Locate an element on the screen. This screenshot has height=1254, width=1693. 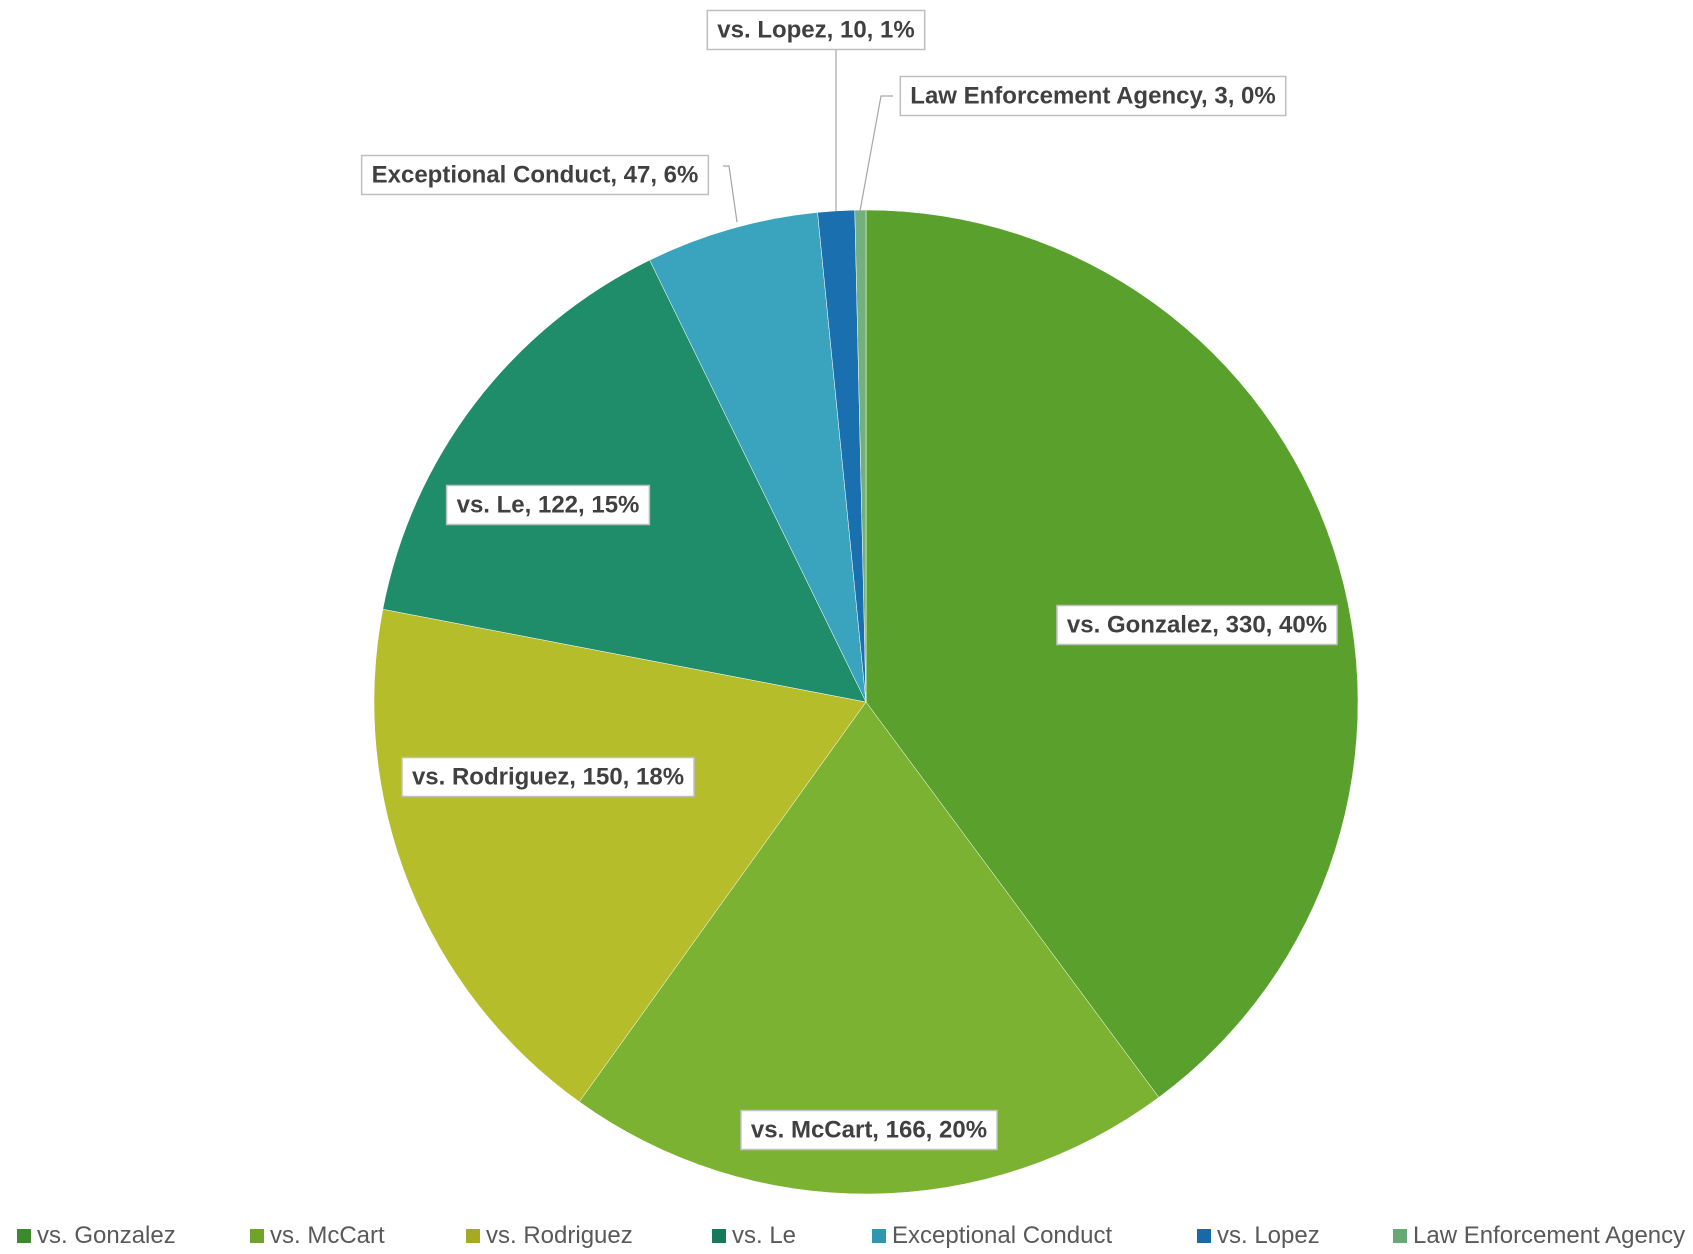
data-label-text: Exceptional Conduct, 47, 6% is located at coordinates (535, 175).